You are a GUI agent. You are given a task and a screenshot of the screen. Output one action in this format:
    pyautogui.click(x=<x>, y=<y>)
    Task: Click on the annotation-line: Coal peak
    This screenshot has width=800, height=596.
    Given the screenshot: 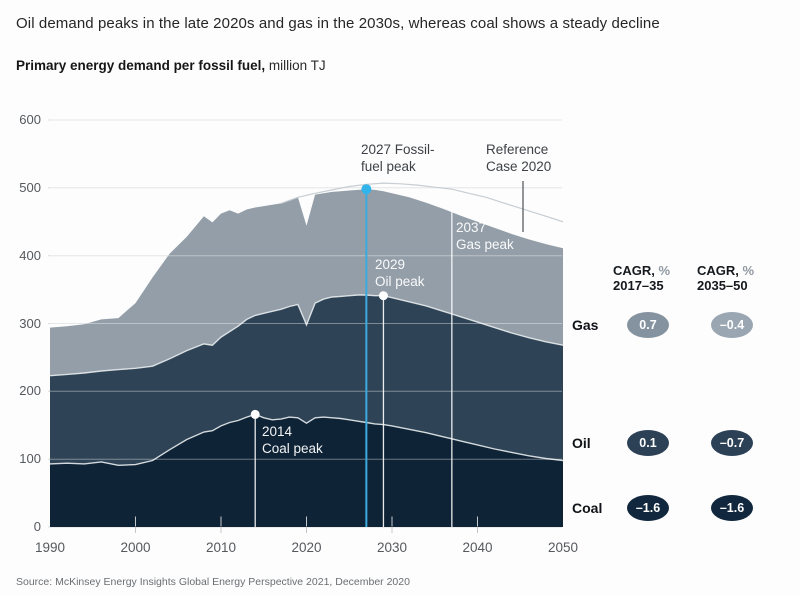 What is the action you would take?
    pyautogui.click(x=292, y=448)
    